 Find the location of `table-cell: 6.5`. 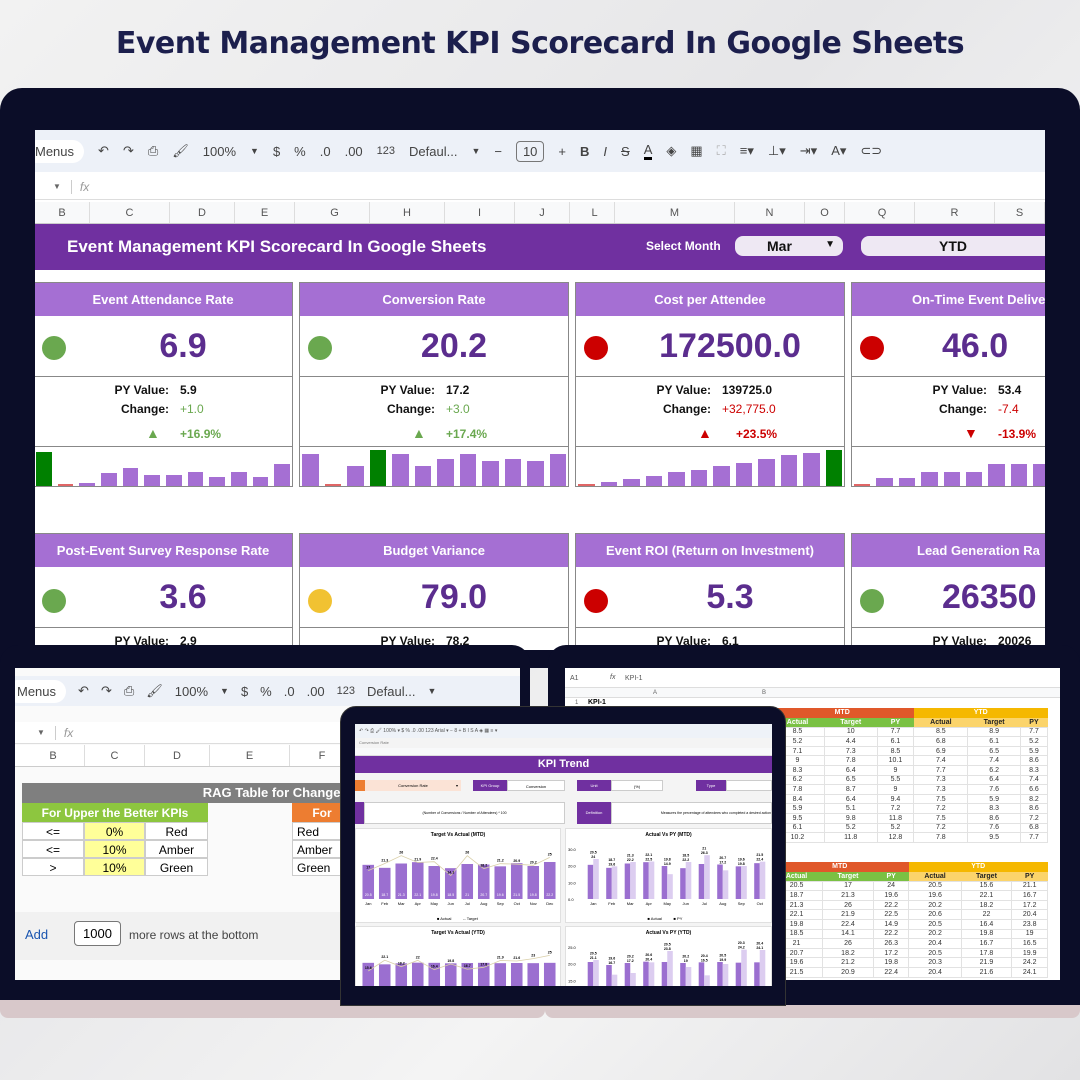

table-cell: 6.5 is located at coordinates (994, 751).